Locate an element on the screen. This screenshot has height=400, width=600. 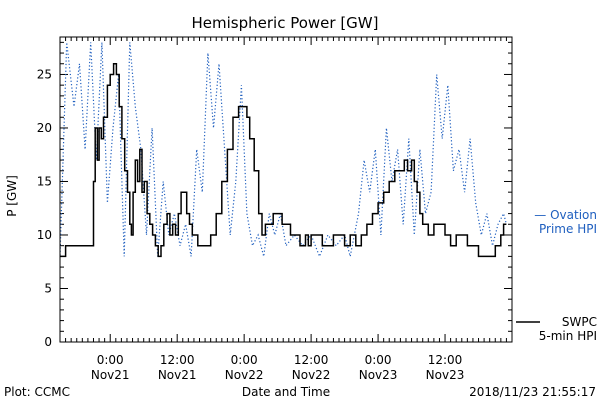
legend-swpc-line1: SWPC is located at coordinates (579, 322).